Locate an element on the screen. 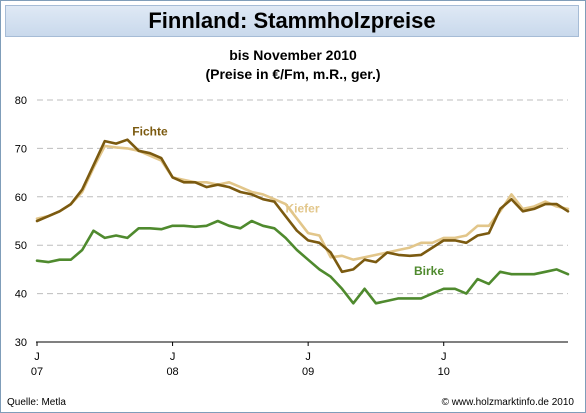  chart-subtitle-1: bis November 2010 is located at coordinates (293, 55).